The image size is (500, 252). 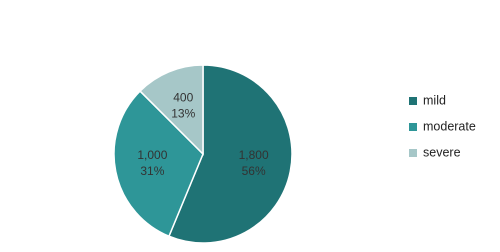 What do you see at coordinates (183, 113) in the screenshot?
I see `percent-label: 13%` at bounding box center [183, 113].